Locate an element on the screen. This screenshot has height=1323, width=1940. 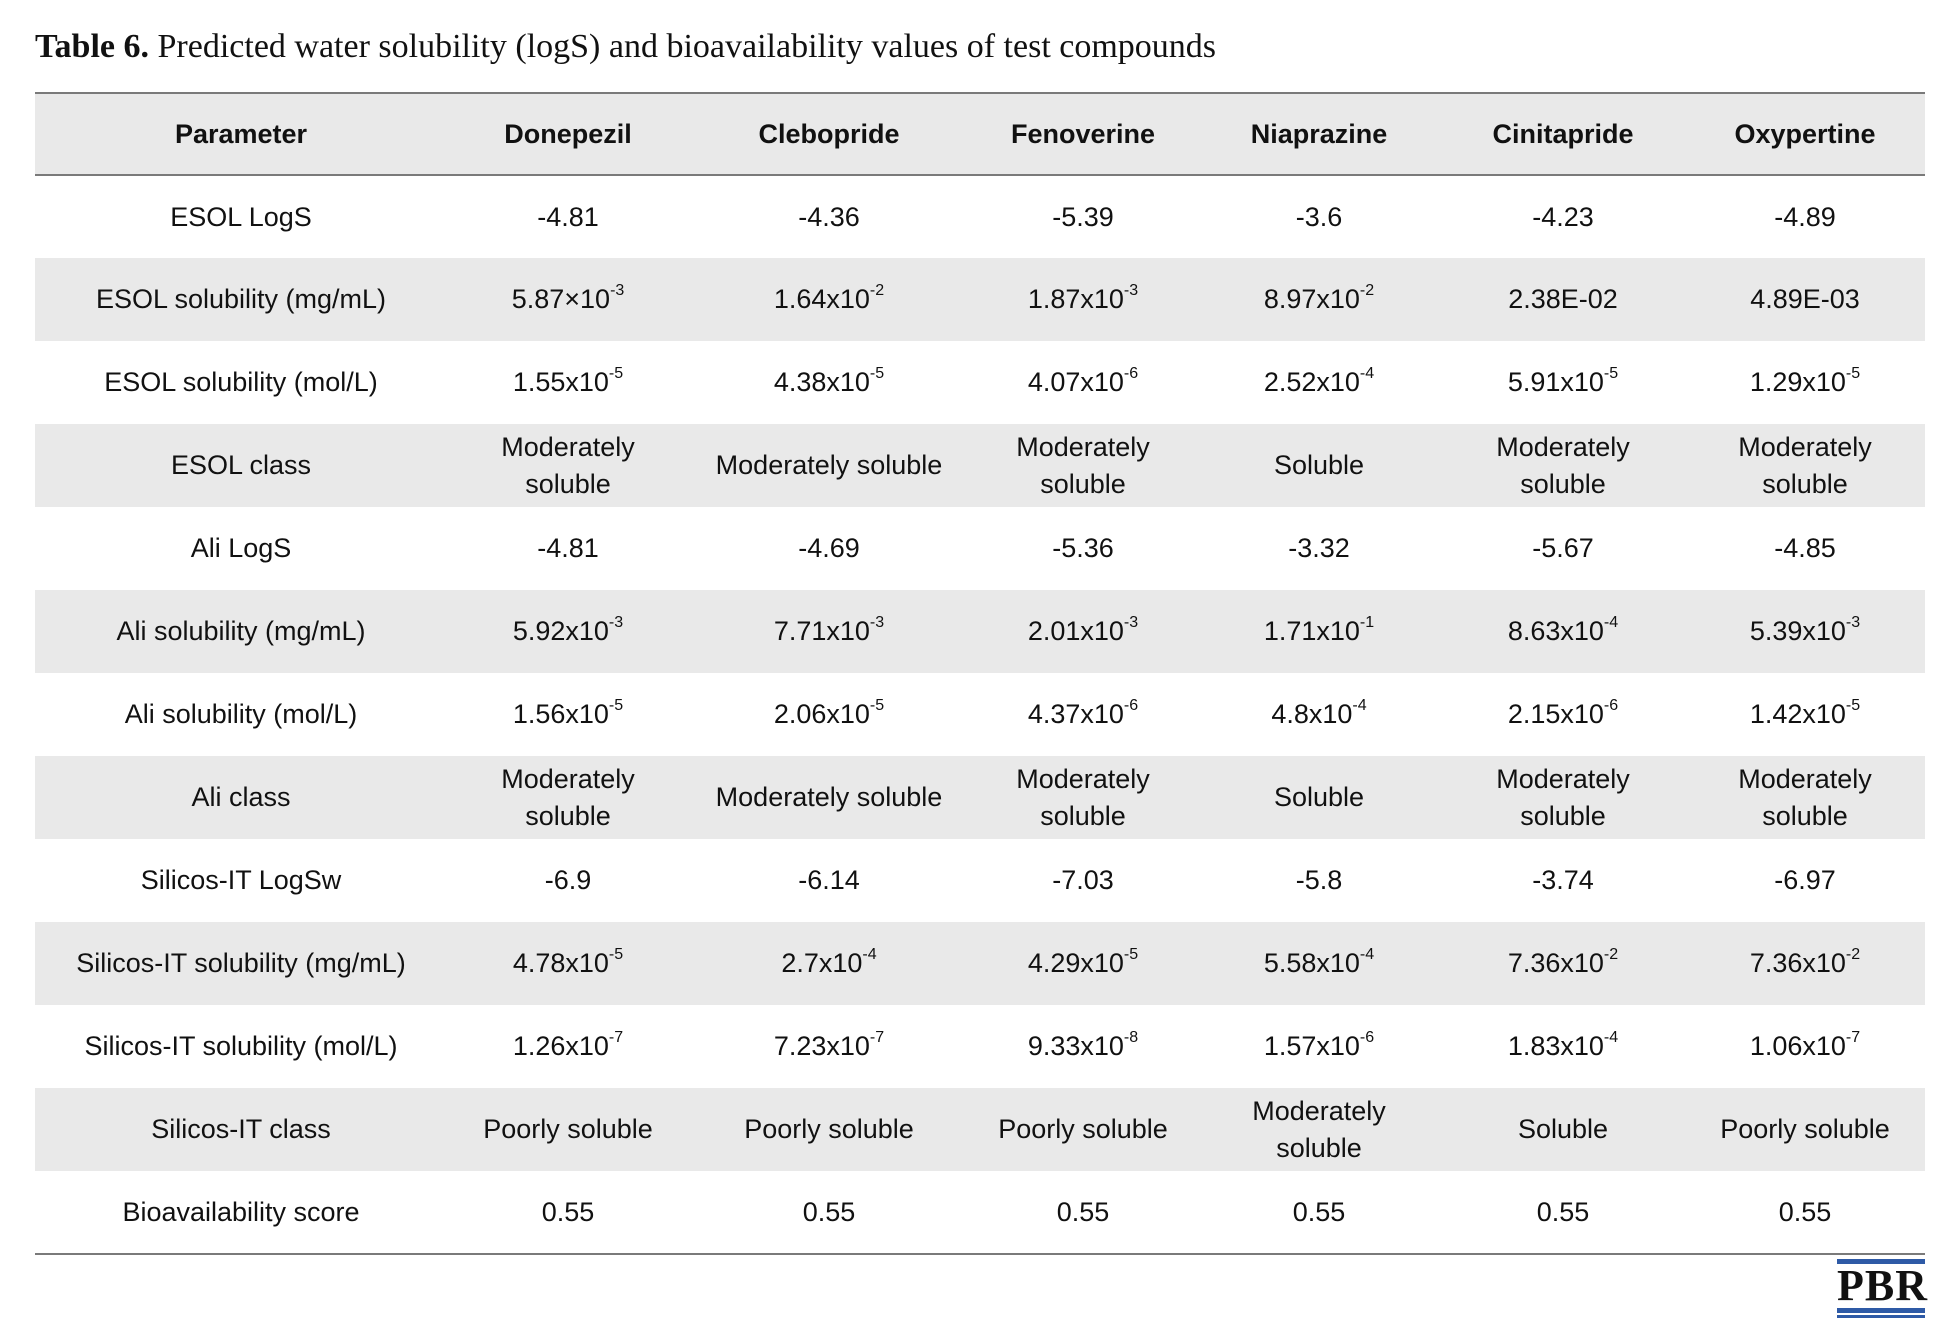
header-oxypertine: Oxypertine is located at coordinates (1805, 134).